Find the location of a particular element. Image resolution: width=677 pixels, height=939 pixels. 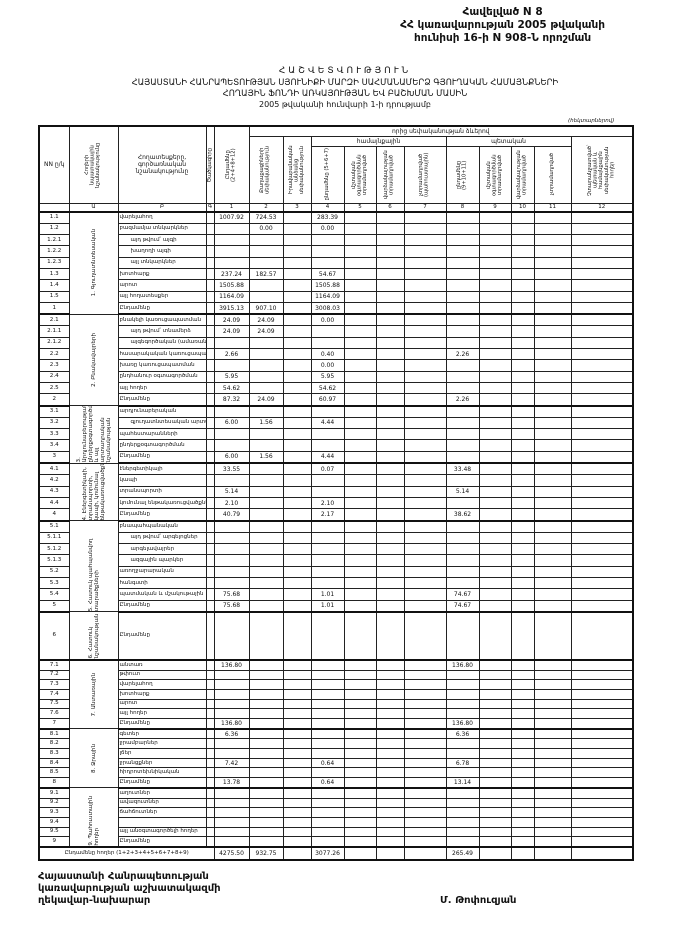

category-cell: 9. Պահուստային հողեր is located at coordinates (93, 817).